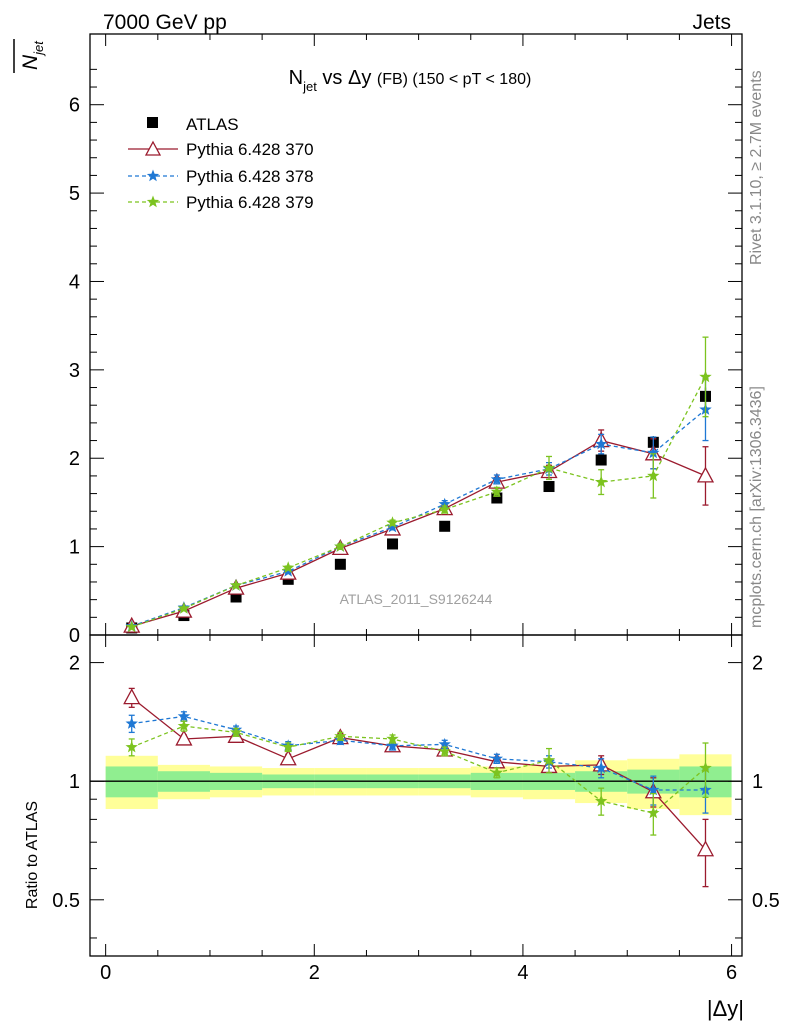  I want to click on main-ylabel-sub: jet, so click(38, 48).